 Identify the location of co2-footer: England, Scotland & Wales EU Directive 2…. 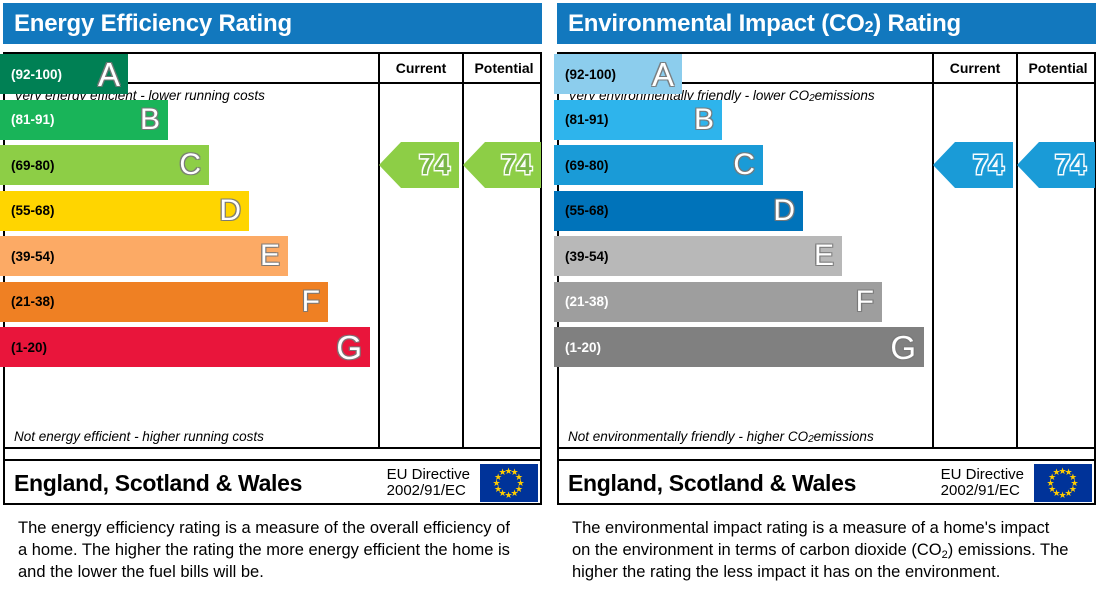
(826, 482).